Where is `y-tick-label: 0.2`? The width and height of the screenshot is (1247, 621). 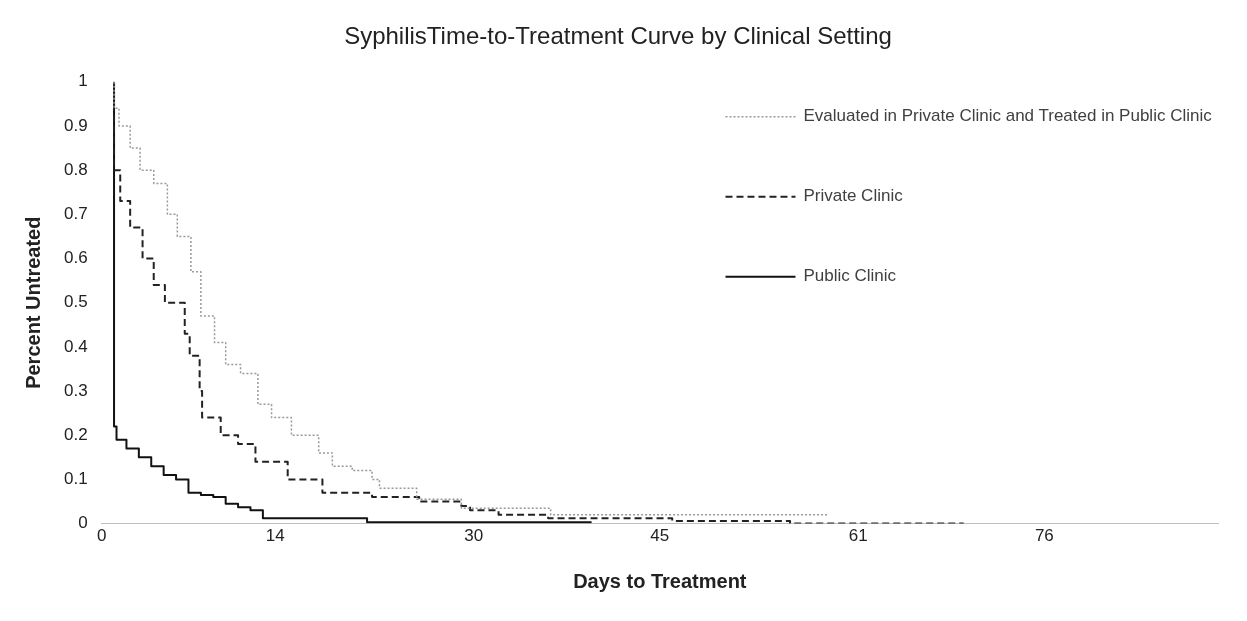
y-tick-label: 0.2 is located at coordinates (75, 434).